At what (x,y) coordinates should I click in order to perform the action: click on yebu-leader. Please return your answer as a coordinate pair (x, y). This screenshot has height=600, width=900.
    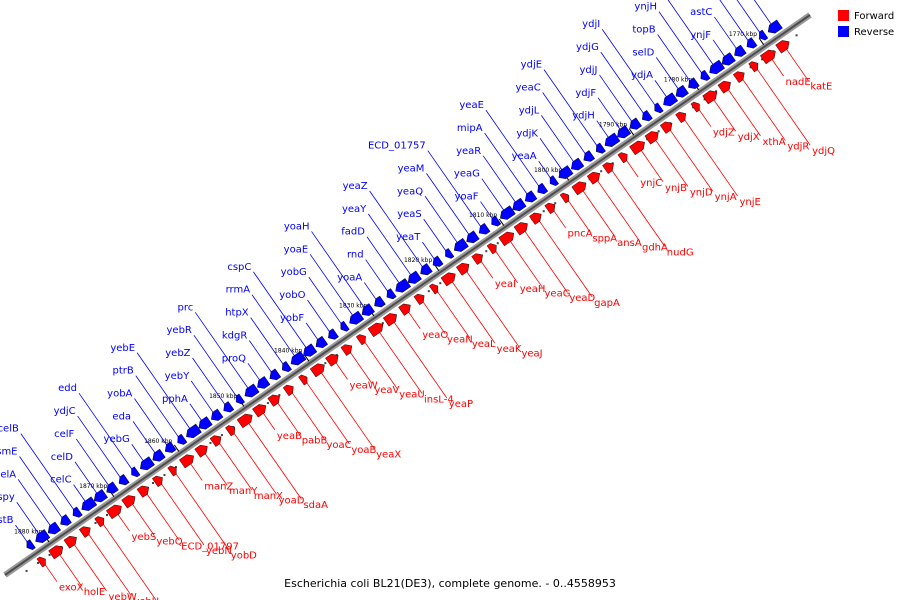
    Looking at the image, I should click on (110, 564).